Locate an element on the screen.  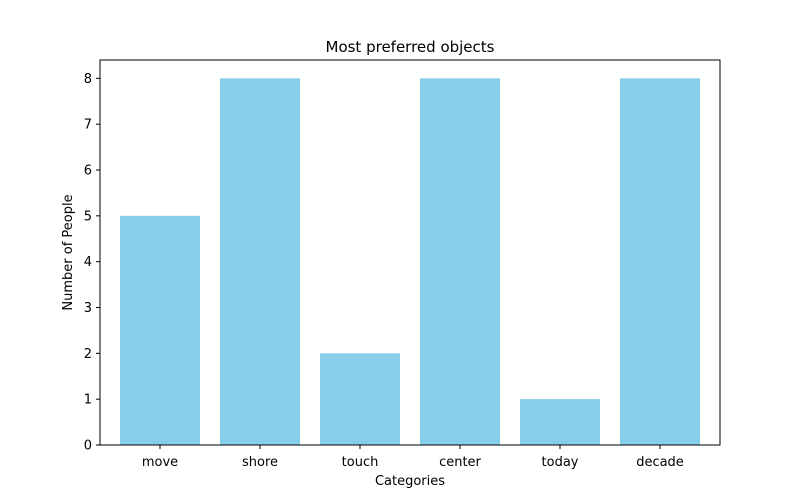
bar-decade is located at coordinates (660, 261).